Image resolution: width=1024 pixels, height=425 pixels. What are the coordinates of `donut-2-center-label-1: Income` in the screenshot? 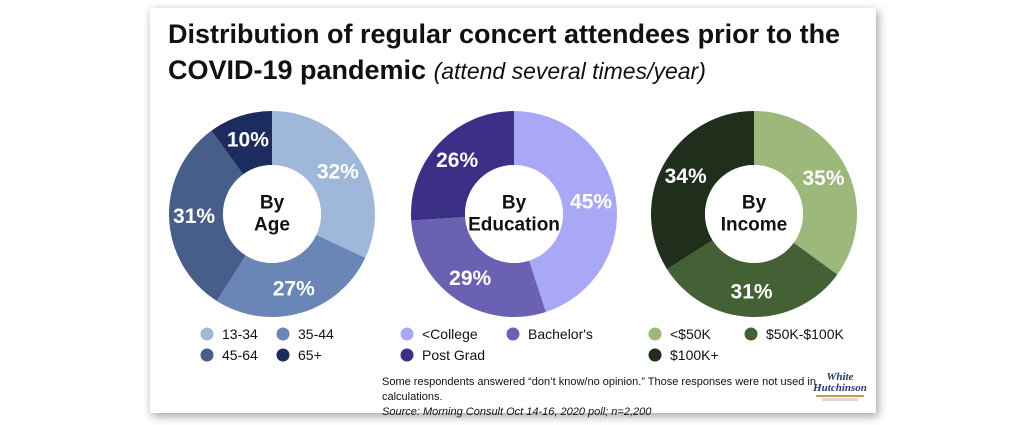 It's located at (754, 225).